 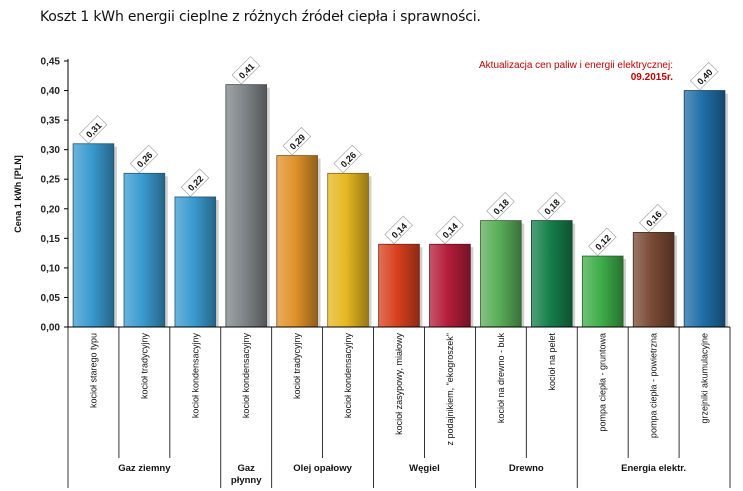 What do you see at coordinates (51, 239) in the screenshot?
I see `y-tick-label: 0,15` at bounding box center [51, 239].